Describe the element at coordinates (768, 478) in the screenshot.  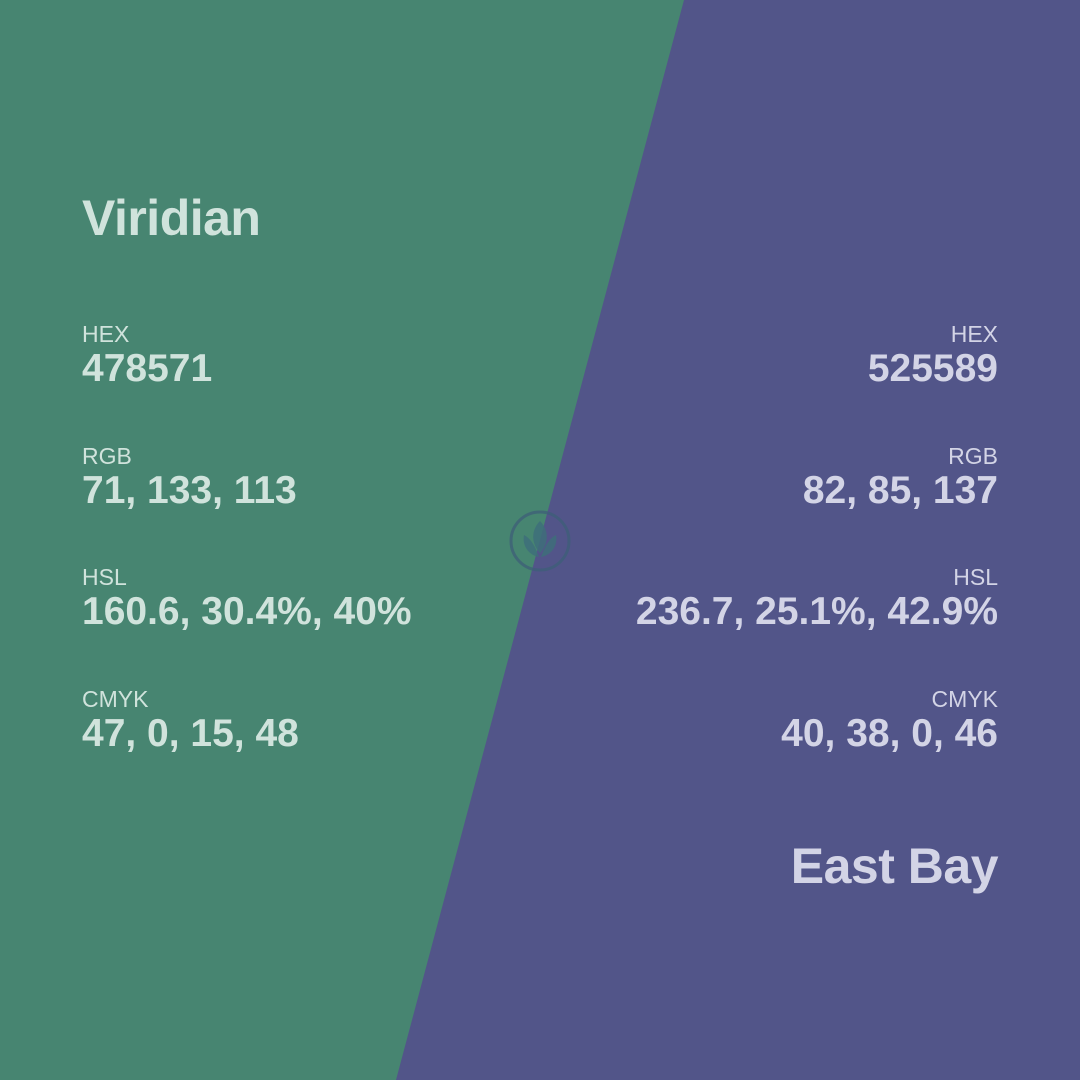
I see `right-rgb-group: RGB 82, 85, 137` at that location.